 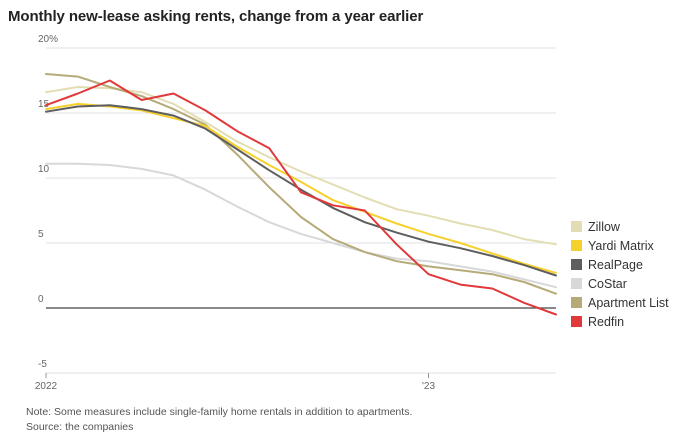 I want to click on legend-label-costar: CoStar, so click(x=607, y=284).